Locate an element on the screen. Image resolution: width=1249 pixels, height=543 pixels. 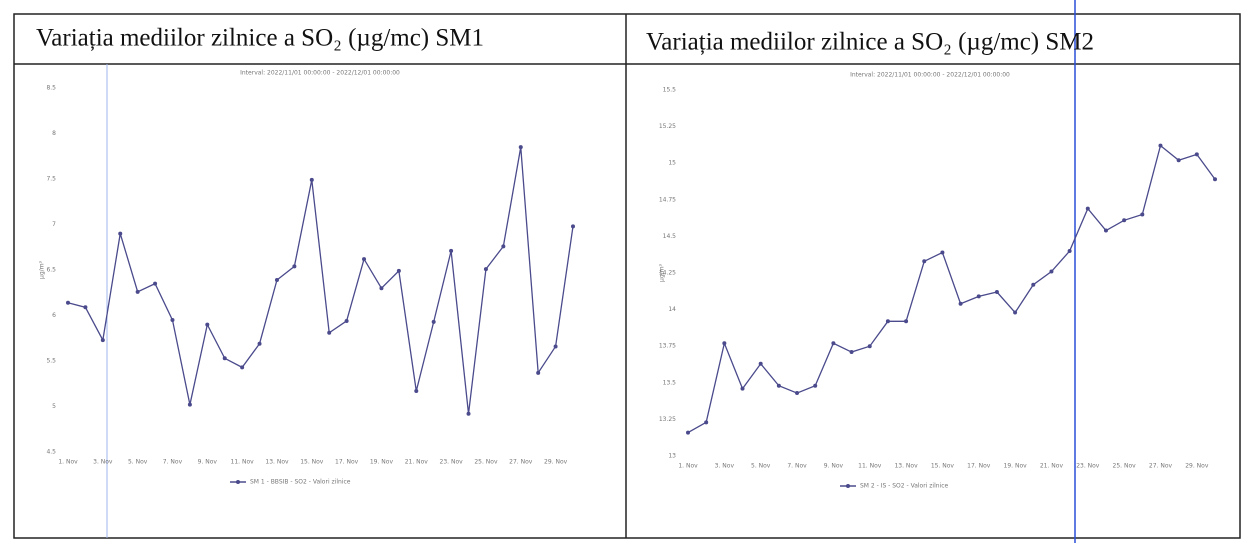
y-tick-label: 8.5 is located at coordinates (51, 88).